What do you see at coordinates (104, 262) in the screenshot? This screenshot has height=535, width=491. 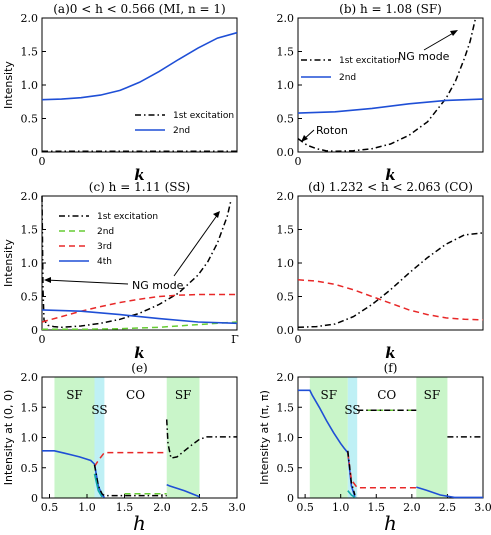 I see `legend-entry: 4th` at bounding box center [104, 262].